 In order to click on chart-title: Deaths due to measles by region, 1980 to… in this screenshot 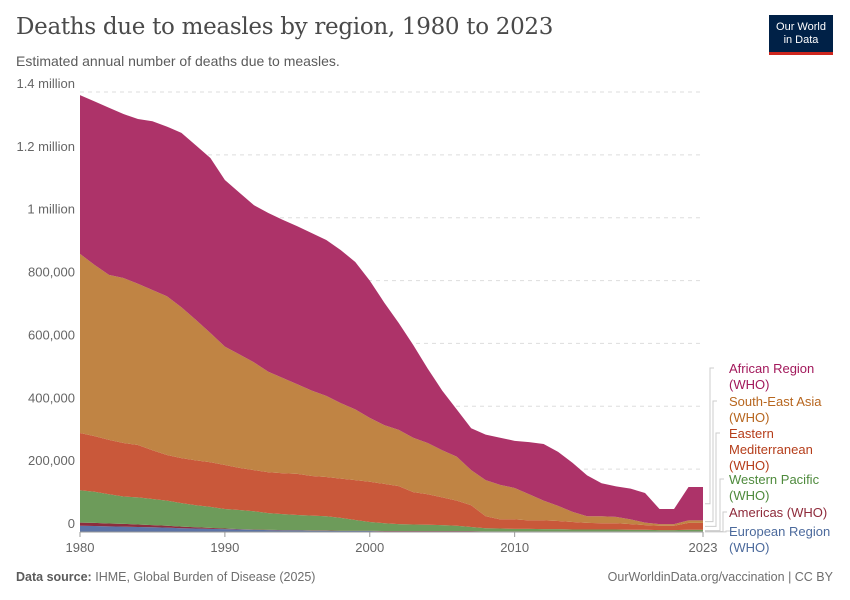, I will do `click(285, 27)`.